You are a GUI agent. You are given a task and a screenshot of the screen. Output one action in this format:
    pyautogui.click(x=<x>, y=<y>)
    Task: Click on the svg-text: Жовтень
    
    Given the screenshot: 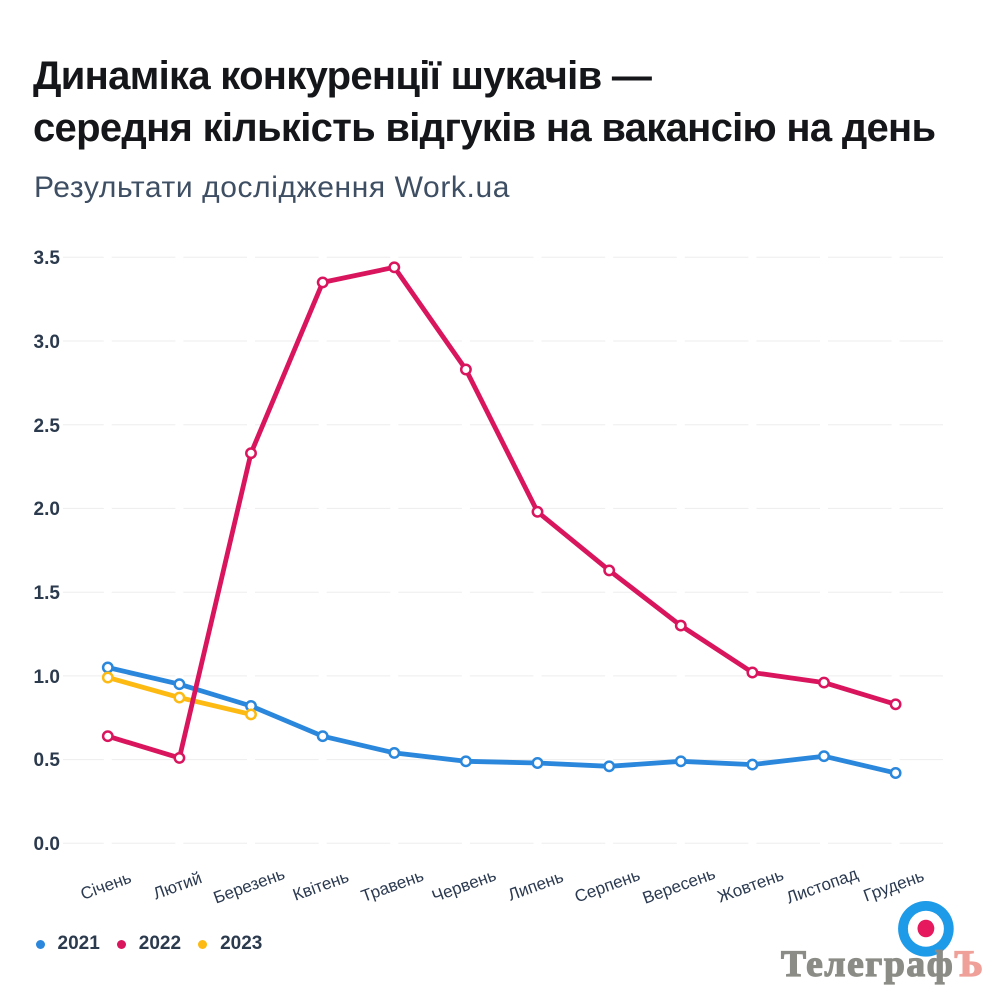 What is the action you would take?
    pyautogui.click(x=750, y=885)
    